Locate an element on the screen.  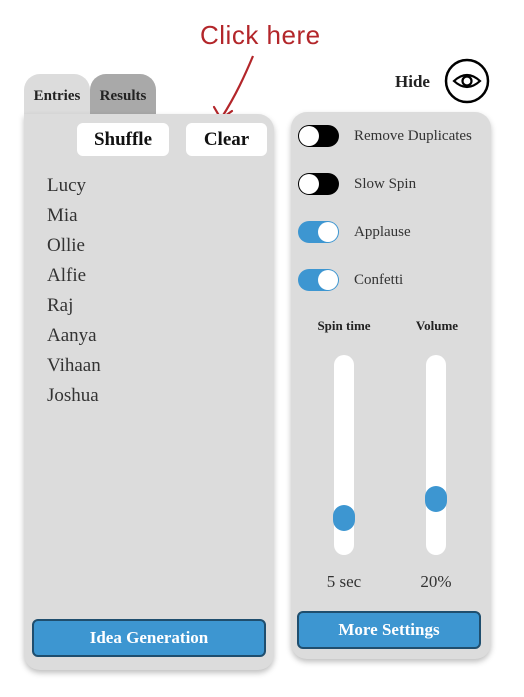
toggle-row-slow-spin: Slow Spin is located at coordinates (357, 184).